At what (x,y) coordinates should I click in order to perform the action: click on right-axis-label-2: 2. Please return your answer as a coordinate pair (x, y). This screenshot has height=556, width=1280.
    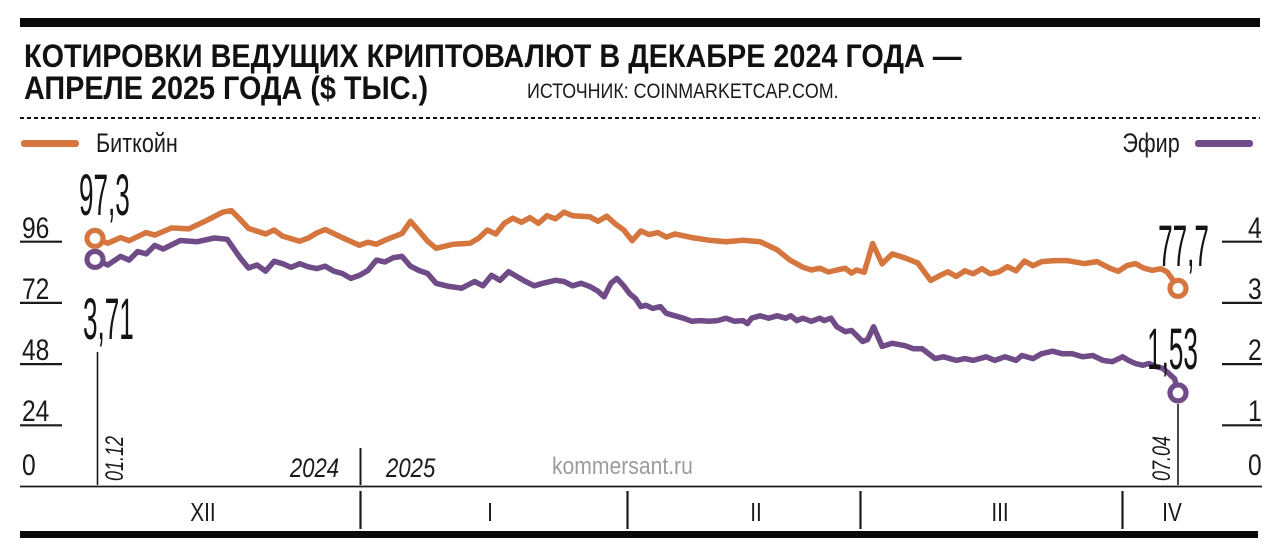
    Looking at the image, I should click on (1255, 350).